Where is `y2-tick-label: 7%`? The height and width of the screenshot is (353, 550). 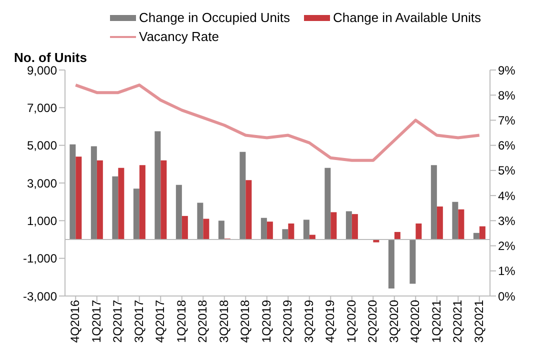 y2-tick-label: 7% is located at coordinates (507, 120).